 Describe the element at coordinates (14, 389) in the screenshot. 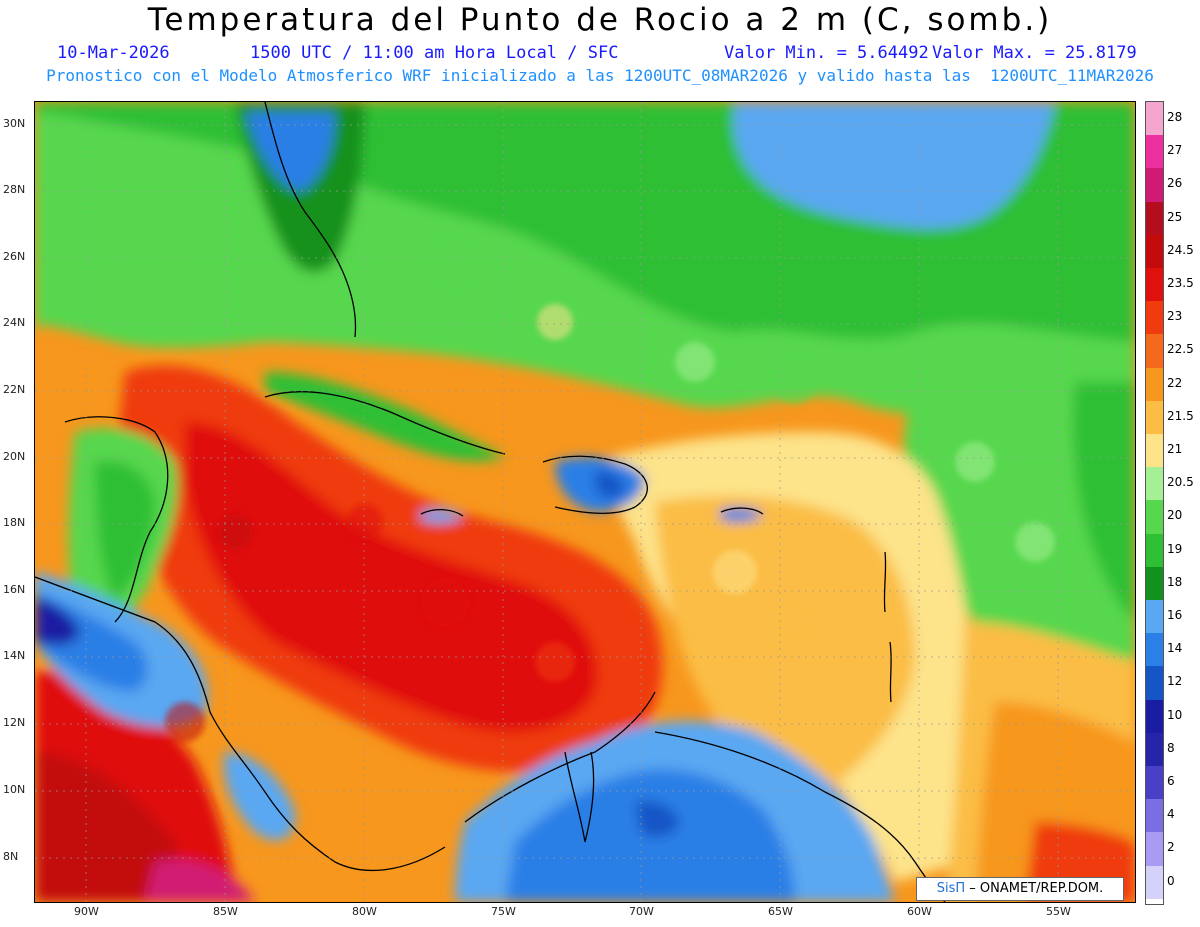

I see `lat-label-22n: 22N` at that location.